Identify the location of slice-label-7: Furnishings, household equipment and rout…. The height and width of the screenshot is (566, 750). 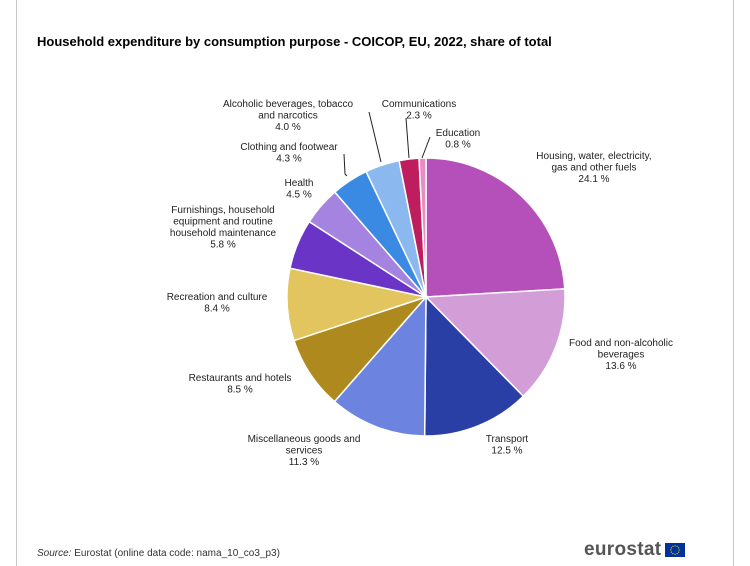
(223, 228).